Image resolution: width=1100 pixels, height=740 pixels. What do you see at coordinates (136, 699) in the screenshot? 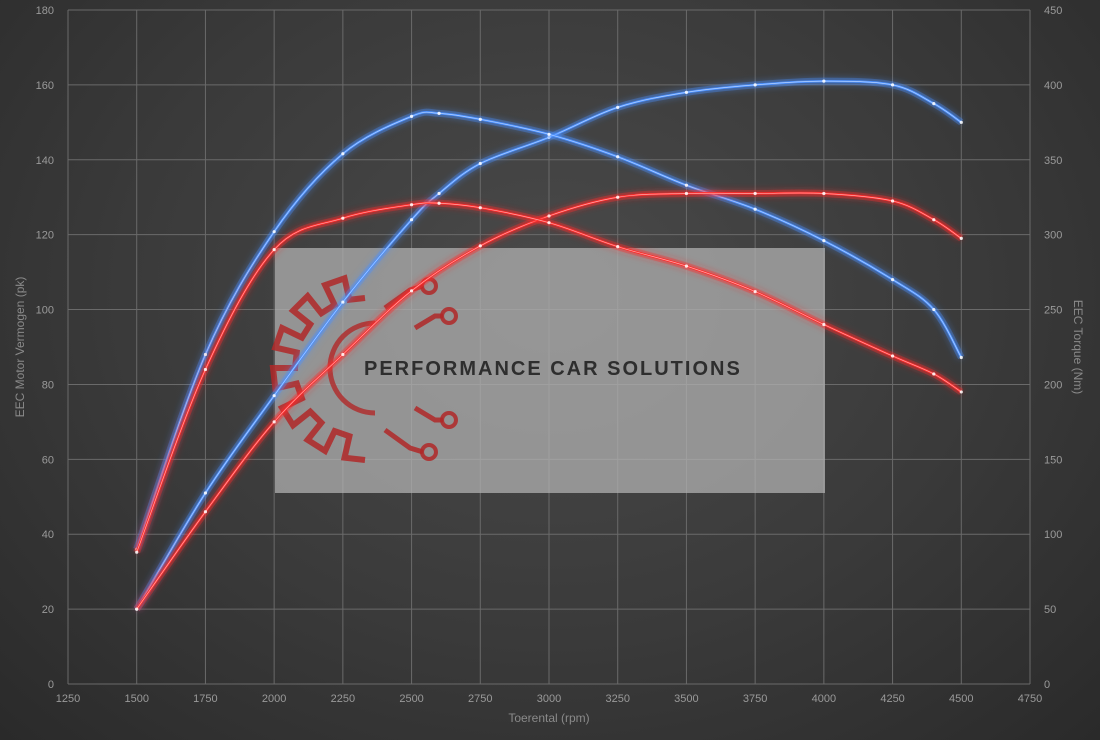
I see `x-tick-label: 1500` at bounding box center [136, 699].